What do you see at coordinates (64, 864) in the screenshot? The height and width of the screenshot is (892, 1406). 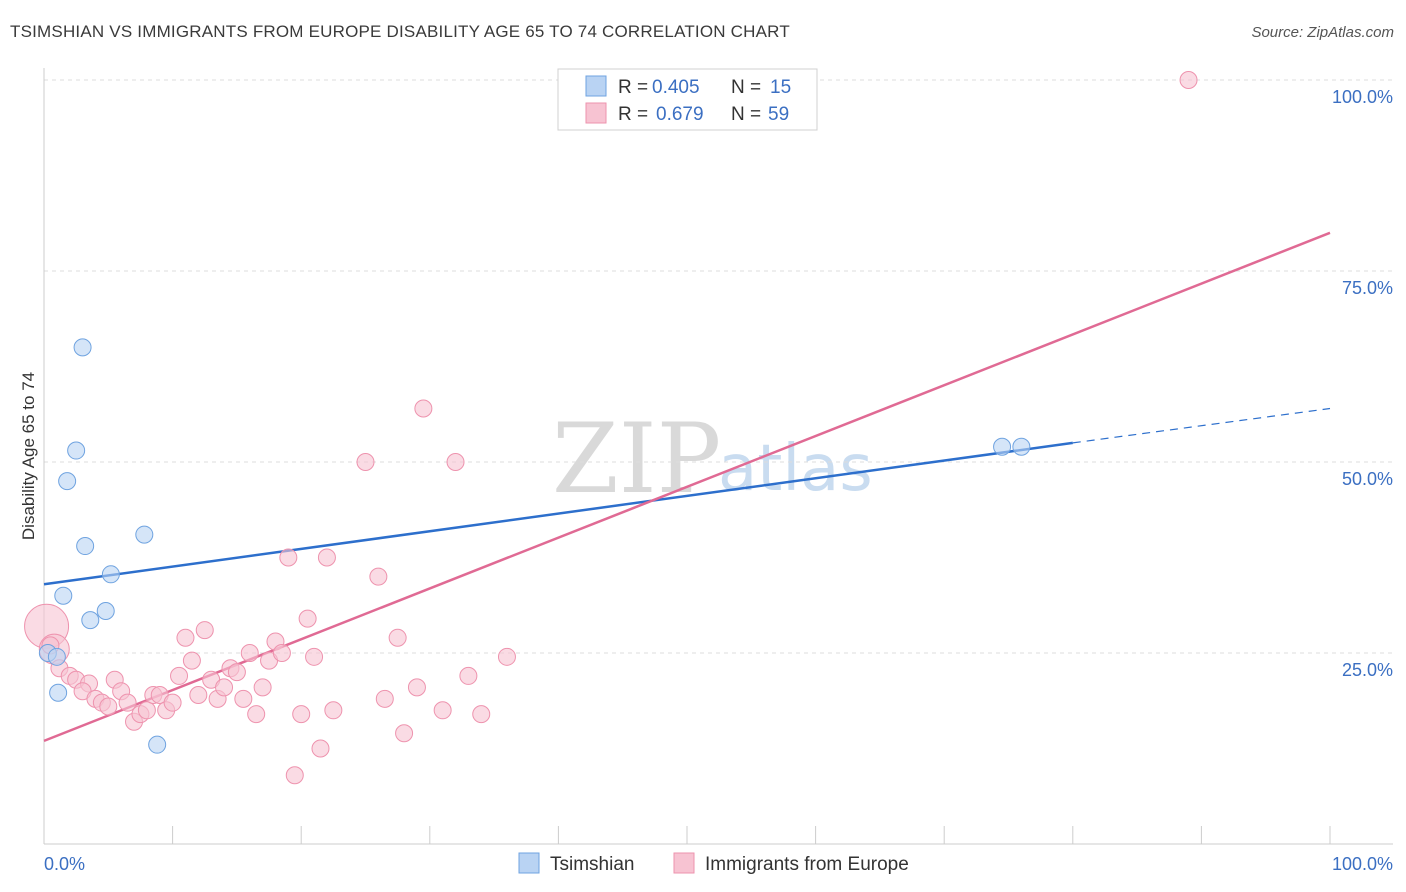 I see `x-tick-label-min: 0.0%` at bounding box center [64, 864].